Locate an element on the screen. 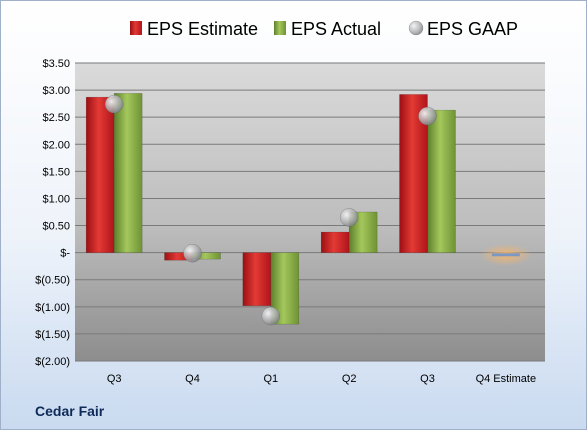  company-name: Cedar Fair is located at coordinates (70, 411).